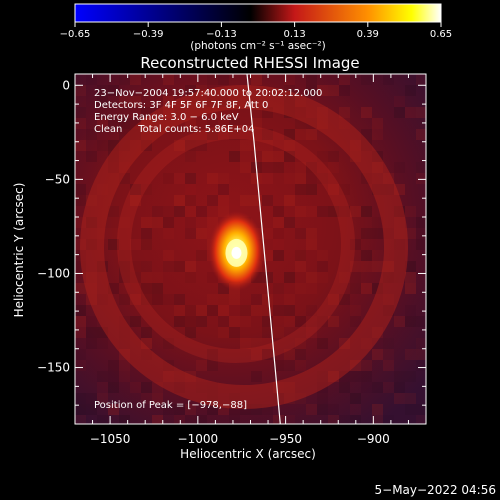 The image size is (500, 500). I want to click on y-axis-label: Heliocentric Y (arcsec), so click(19, 250).